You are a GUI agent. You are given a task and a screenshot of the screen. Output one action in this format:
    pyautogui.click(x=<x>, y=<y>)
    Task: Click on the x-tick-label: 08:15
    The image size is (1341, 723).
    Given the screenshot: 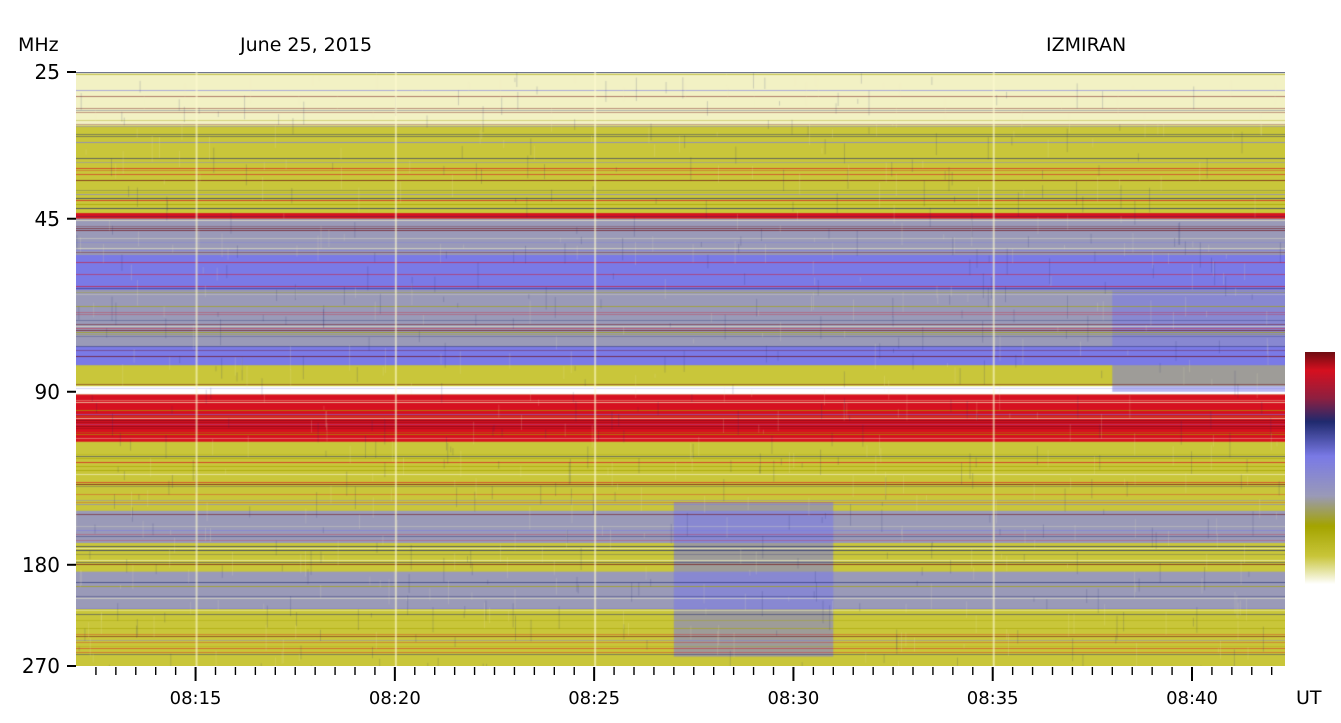 What is the action you would take?
    pyautogui.click(x=195, y=698)
    